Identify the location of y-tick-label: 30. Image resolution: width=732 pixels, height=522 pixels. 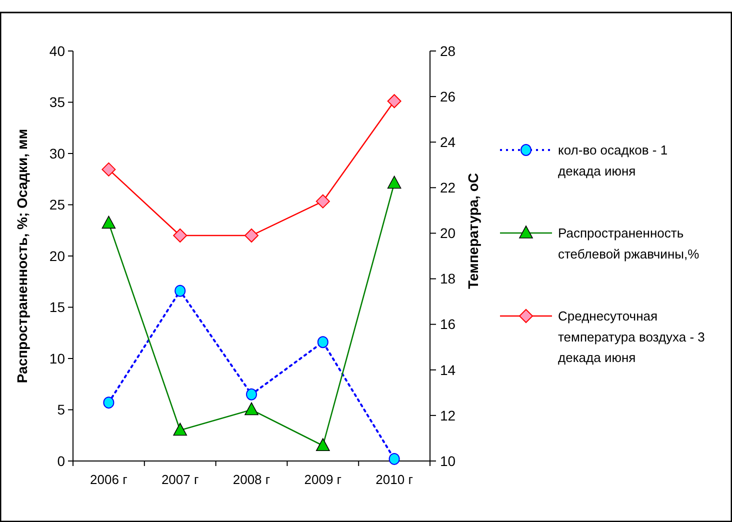
(57, 153).